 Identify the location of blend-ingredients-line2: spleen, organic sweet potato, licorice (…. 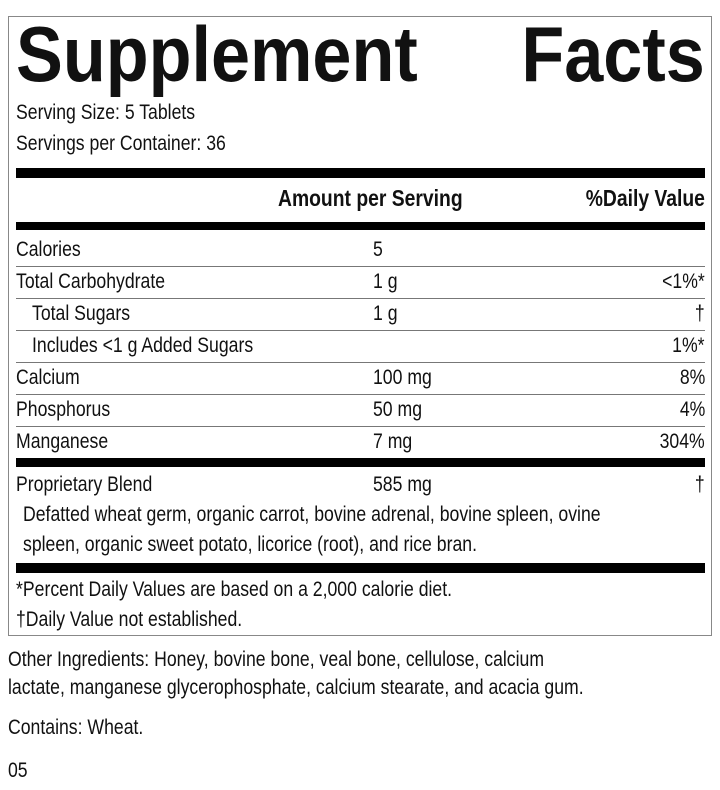
(250, 544).